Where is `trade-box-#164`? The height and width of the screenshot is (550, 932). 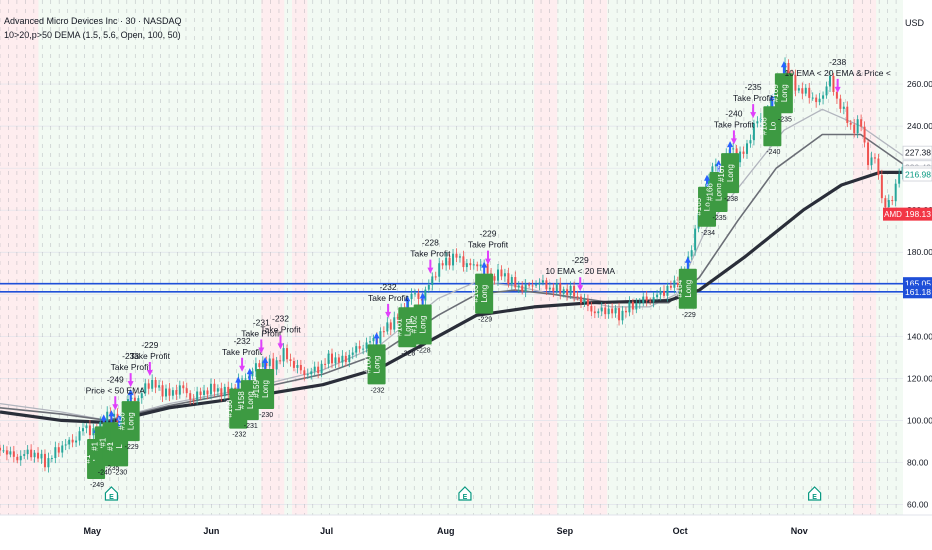 trade-box-#164 is located at coordinates (687, 288).